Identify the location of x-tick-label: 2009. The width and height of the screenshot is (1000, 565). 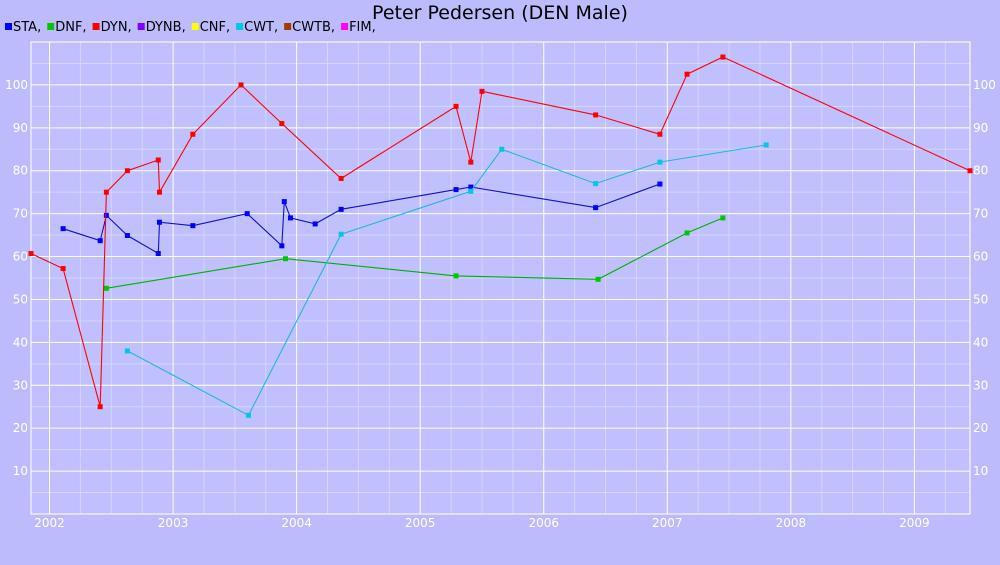
(914, 523).